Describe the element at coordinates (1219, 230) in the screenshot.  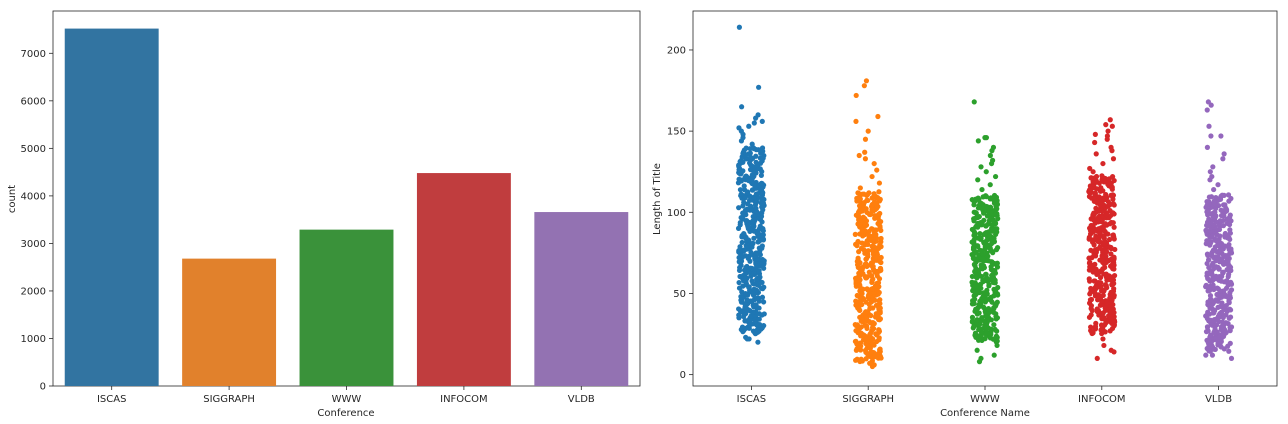
I see `strip-series-vldb` at that location.